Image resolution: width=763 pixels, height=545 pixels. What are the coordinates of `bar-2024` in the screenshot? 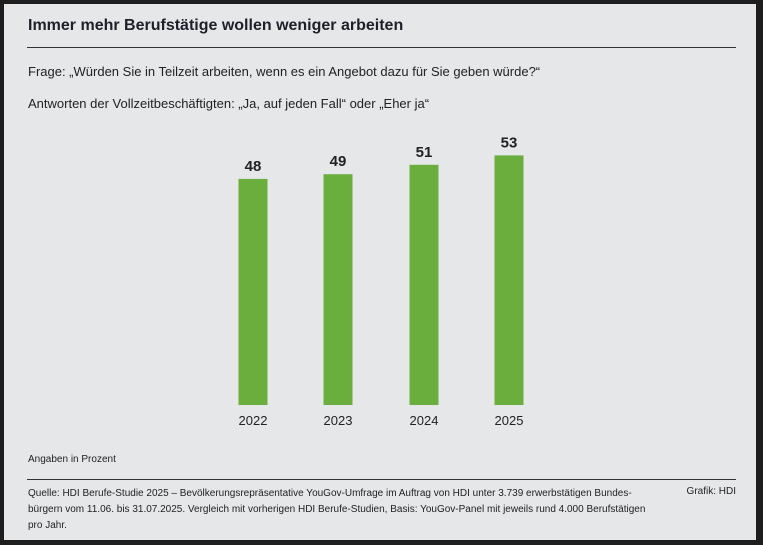 It's located at (424, 284).